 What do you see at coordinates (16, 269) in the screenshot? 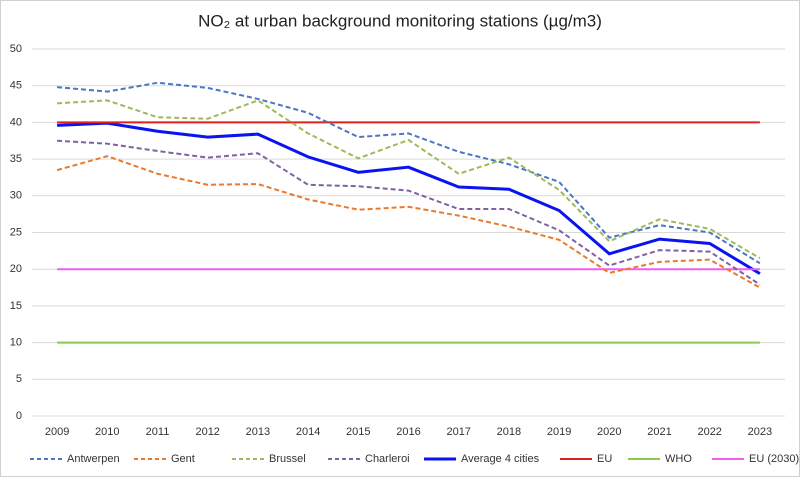
I see `y-tick-label: 20` at bounding box center [16, 269].